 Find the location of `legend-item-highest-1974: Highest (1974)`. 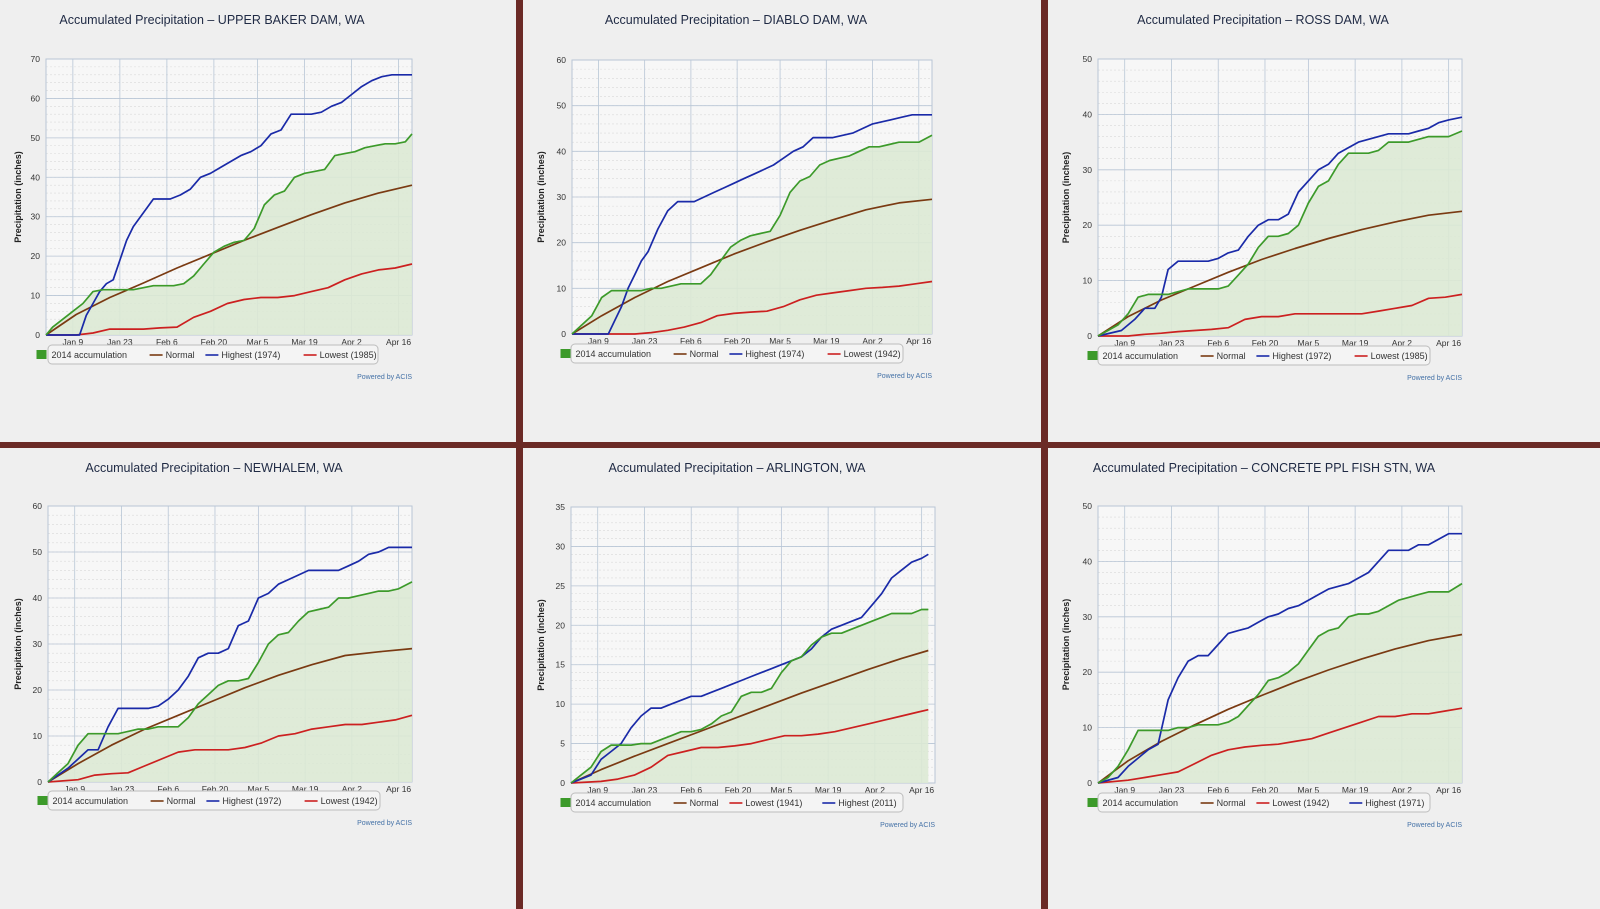

legend-item-highest-1974: Highest (1974) is located at coordinates (250, 355).